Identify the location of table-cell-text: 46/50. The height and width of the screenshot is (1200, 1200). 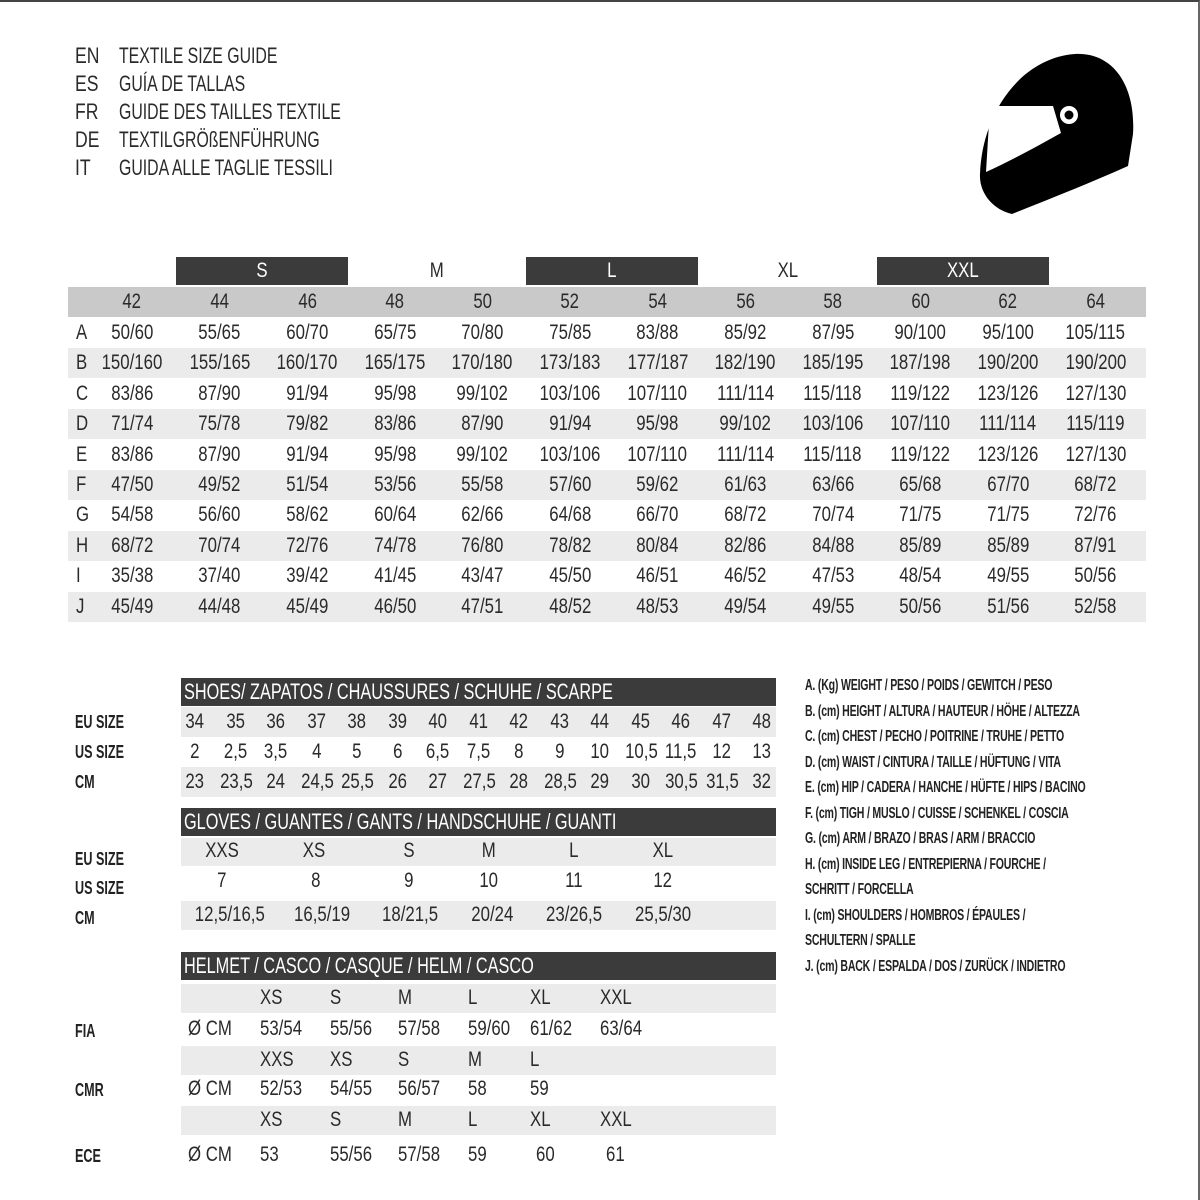
(394, 606).